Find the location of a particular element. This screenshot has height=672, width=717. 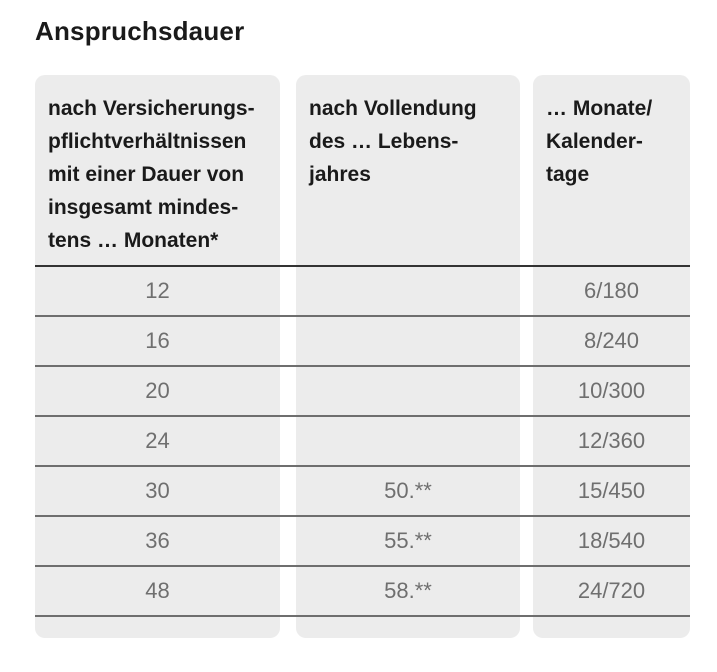

table-header-months-days: … Monate/ Kalender- tage is located at coordinates (611, 170).